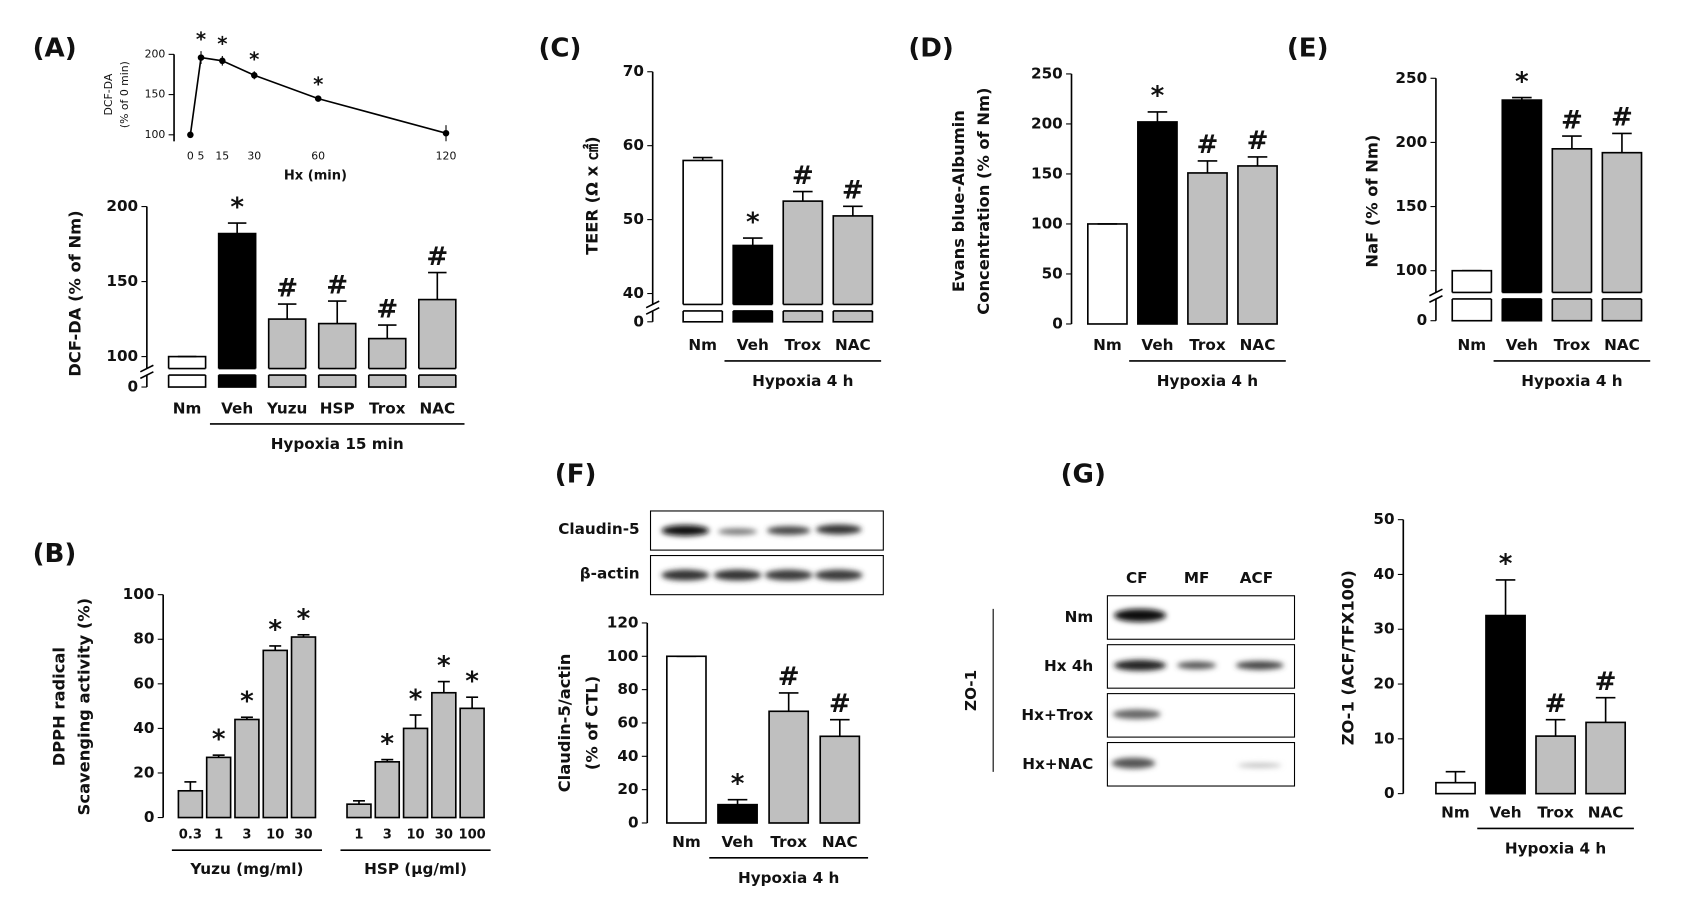  What do you see at coordinates (652, 310) in the screenshot?
I see `axis-break` at bounding box center [652, 310].